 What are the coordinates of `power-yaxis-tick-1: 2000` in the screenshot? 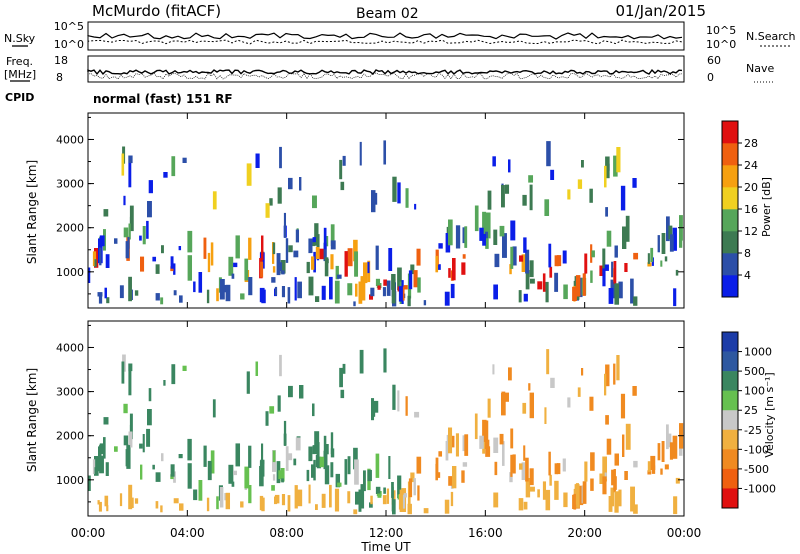 It's located at (70, 228).